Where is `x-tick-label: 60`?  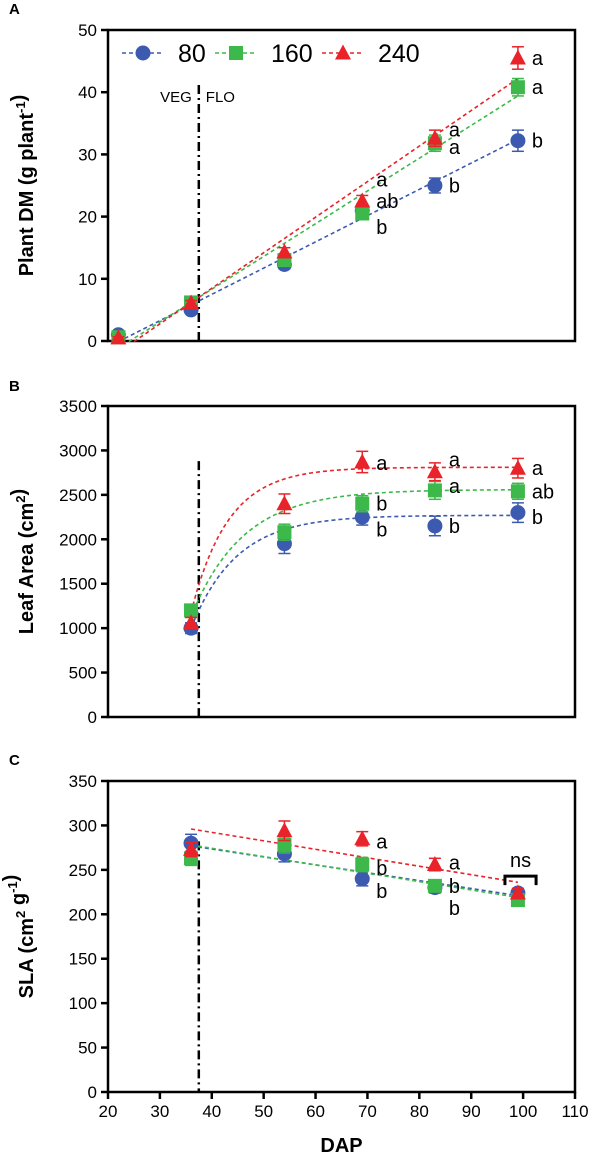
x-tick-label: 60 is located at coordinates (315, 1111).